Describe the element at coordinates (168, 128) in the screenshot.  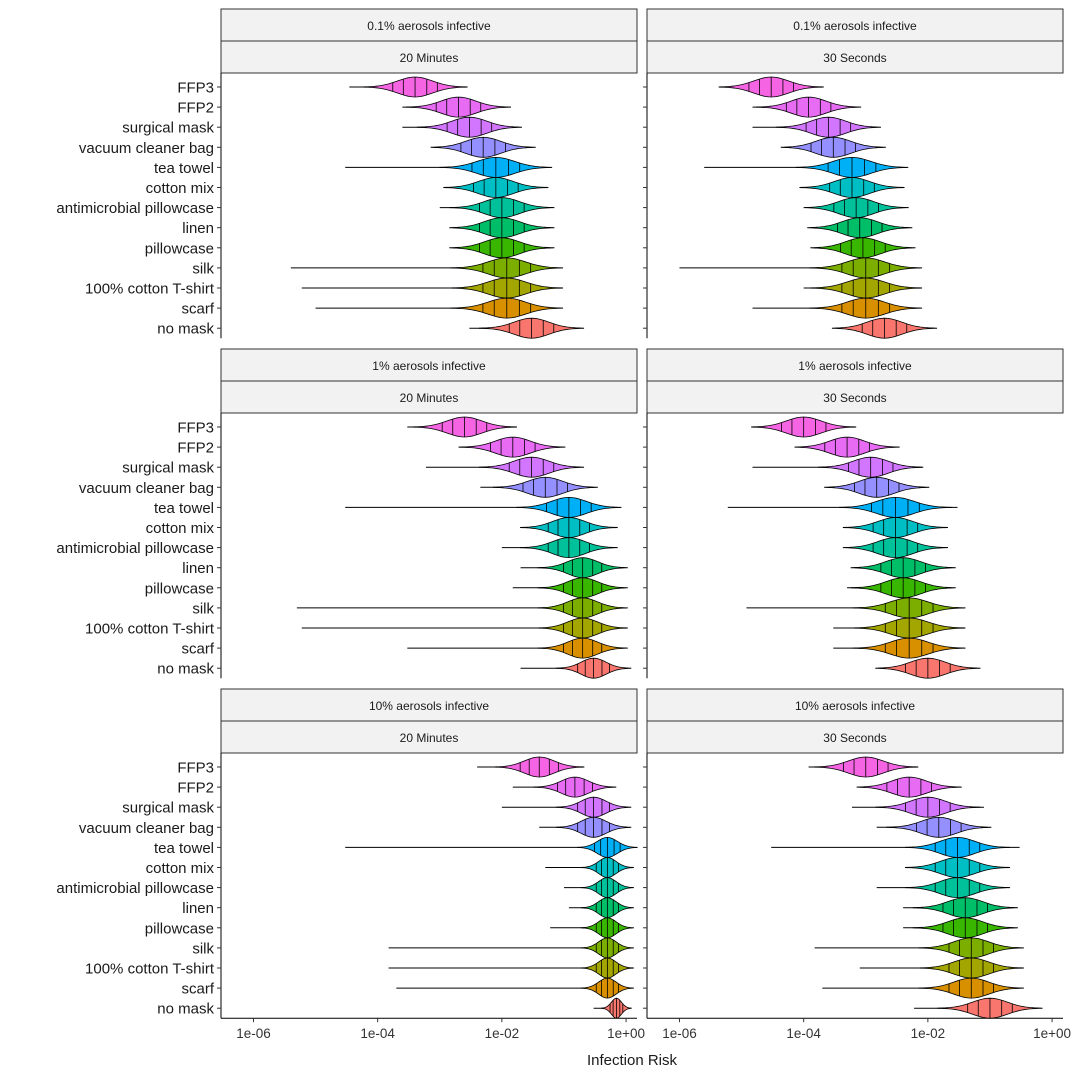
I see `category-label-surgical-mask: surgical mask` at that location.